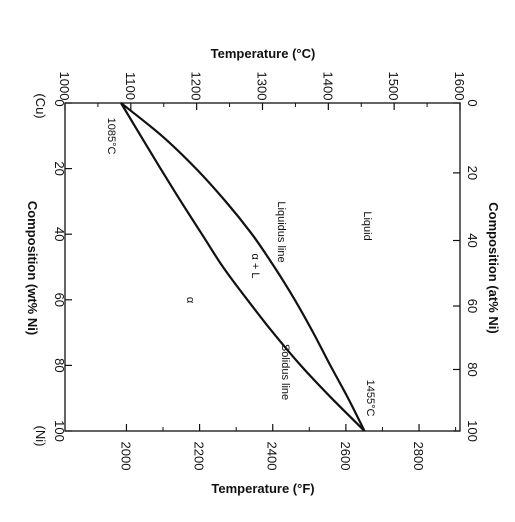  I want to click on fahrenheit-tick-label: 2200, so click(199, 456).